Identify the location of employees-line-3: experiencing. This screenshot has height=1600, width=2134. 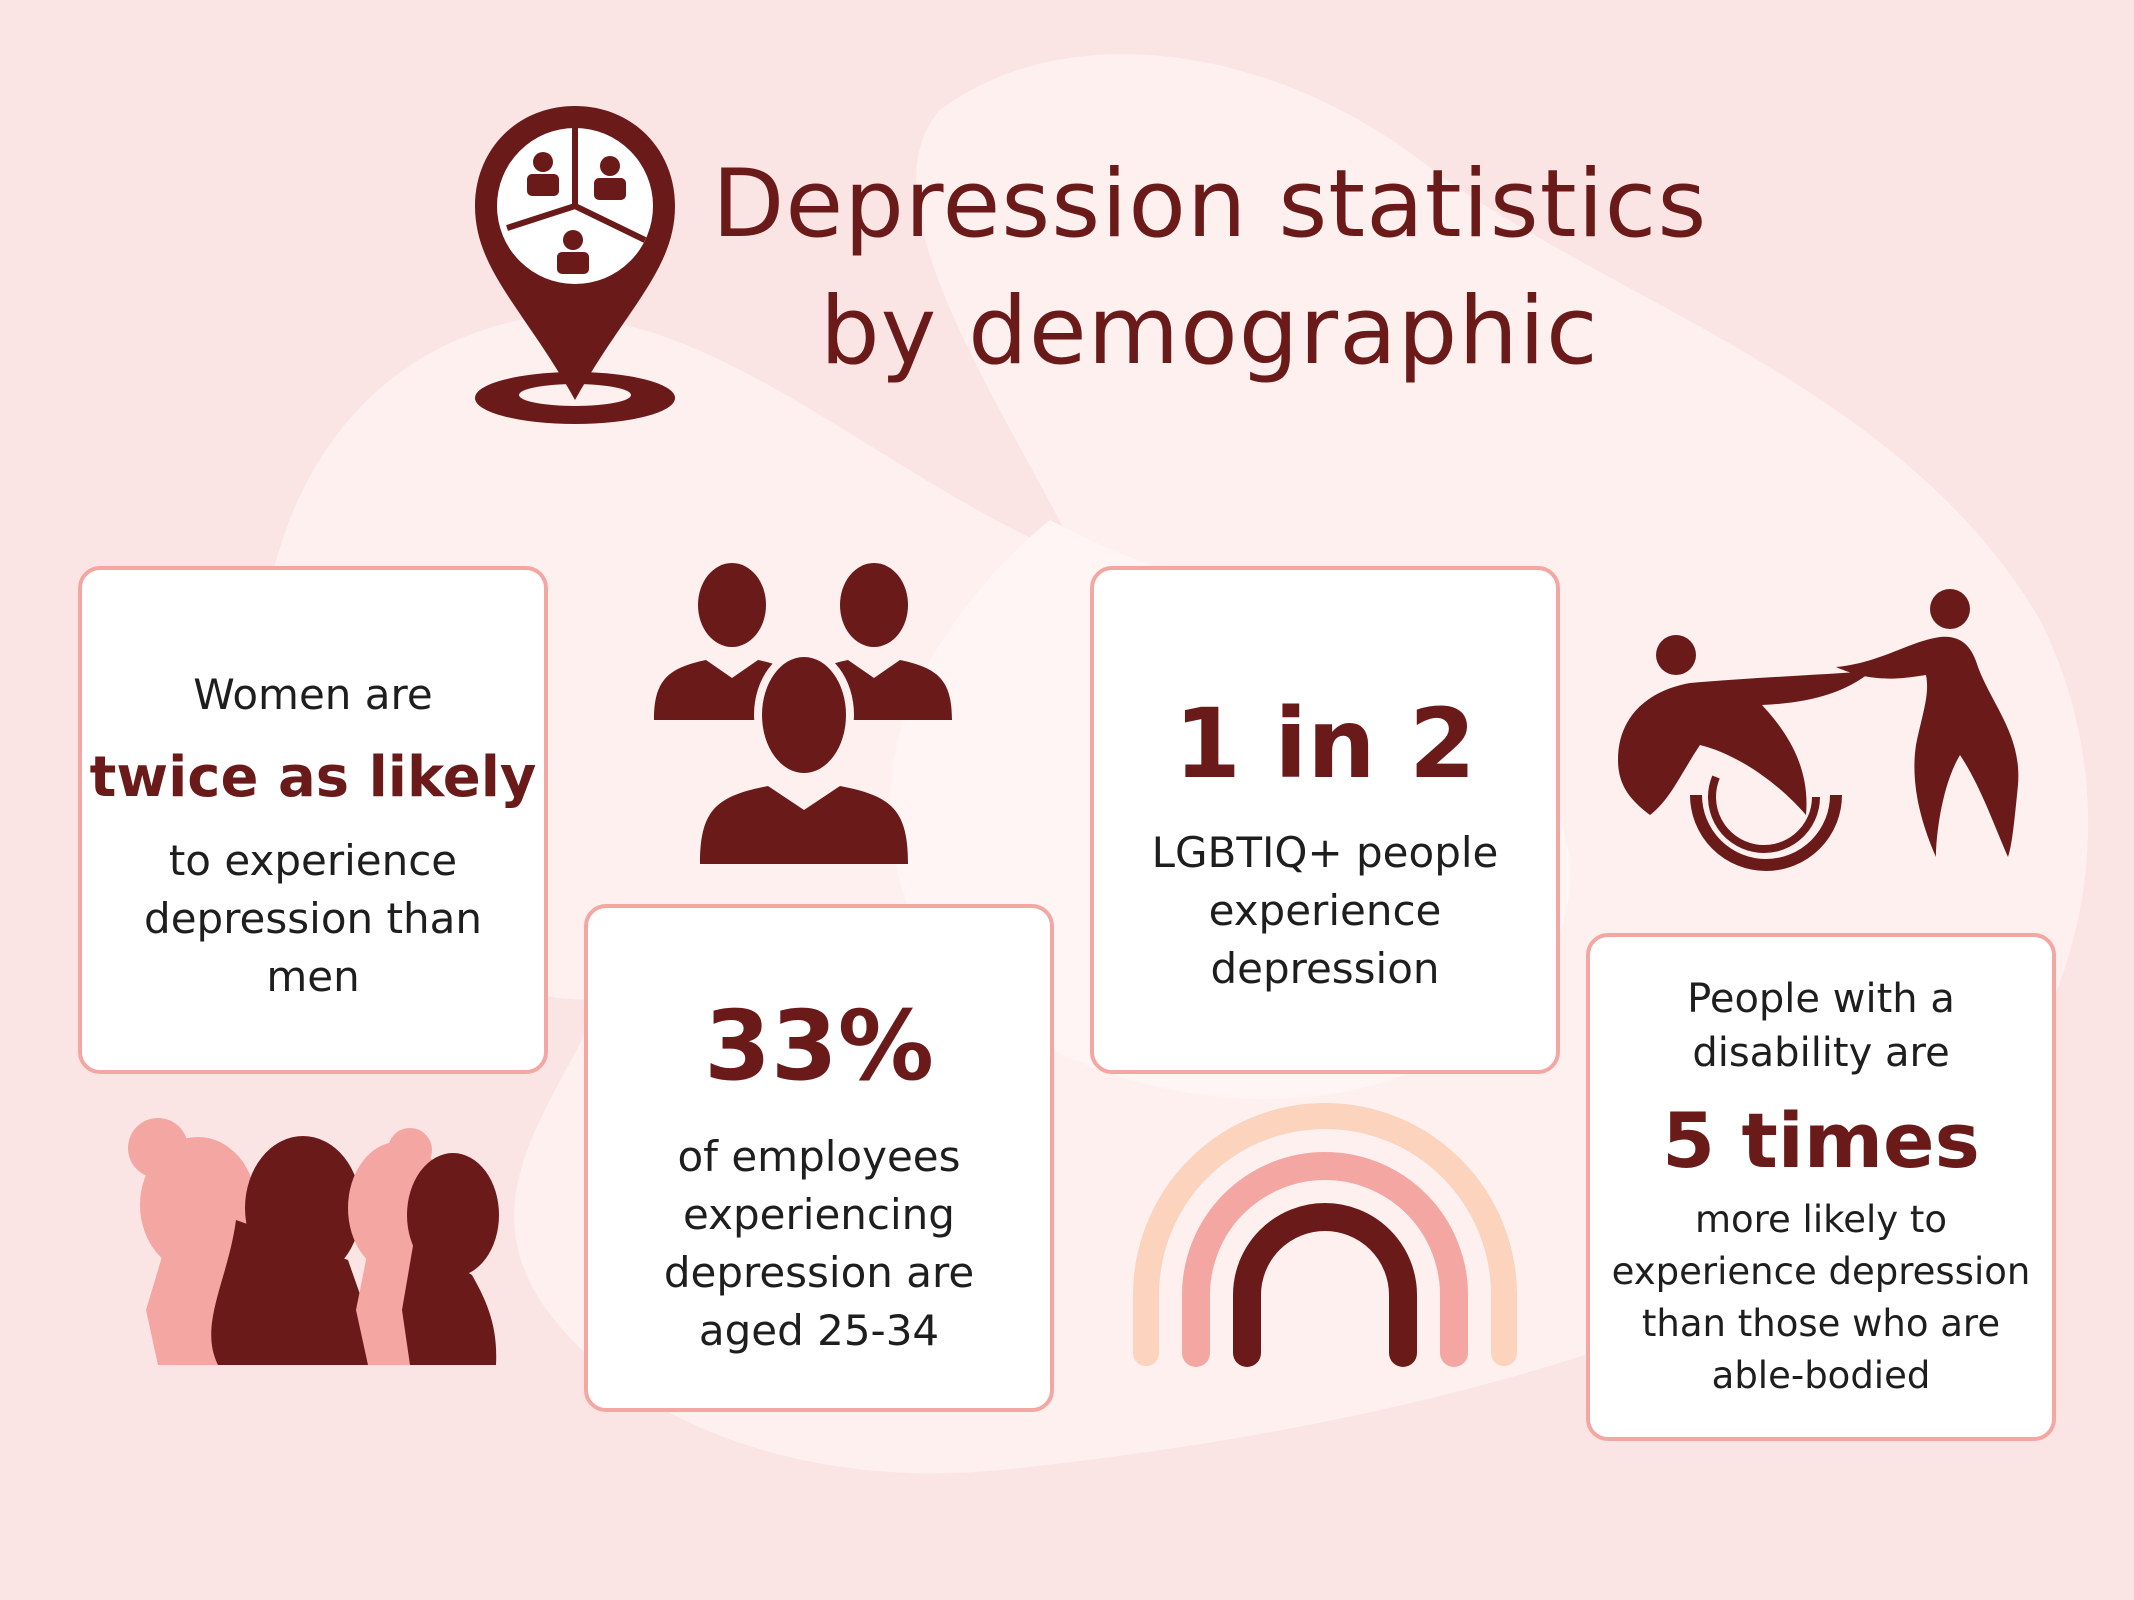
(819, 1214).